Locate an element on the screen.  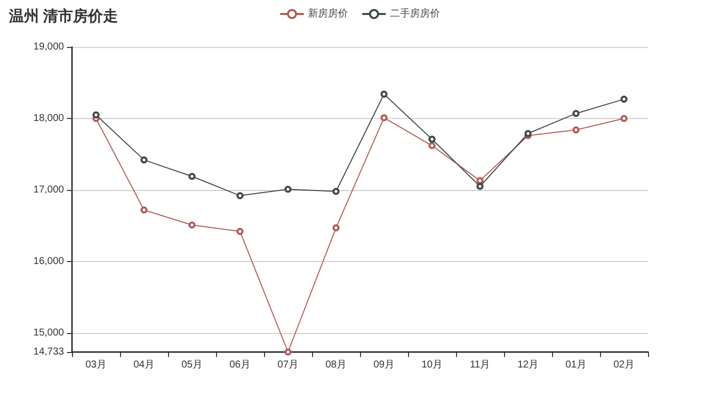
y-tick-label: 15,000 is located at coordinates (48, 332).